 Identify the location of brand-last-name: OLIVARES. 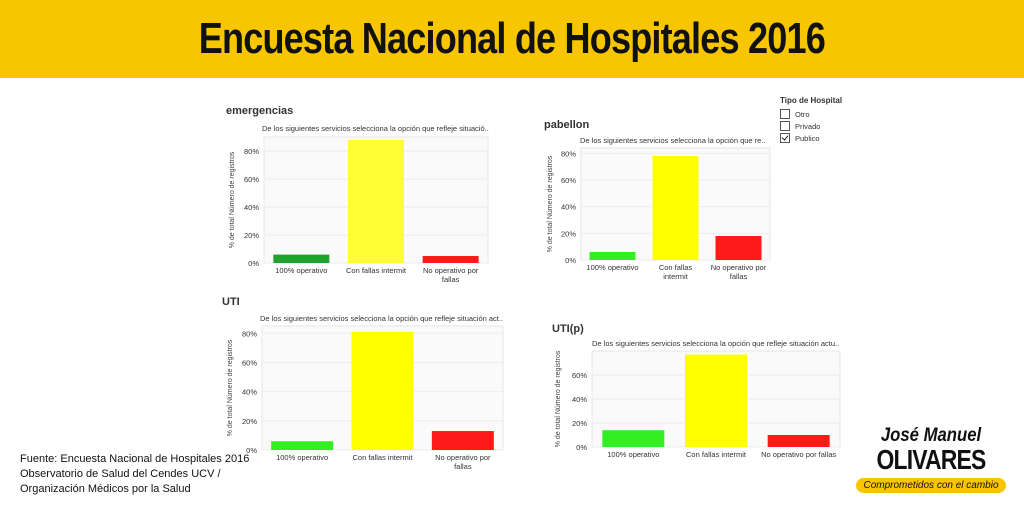
(931, 459).